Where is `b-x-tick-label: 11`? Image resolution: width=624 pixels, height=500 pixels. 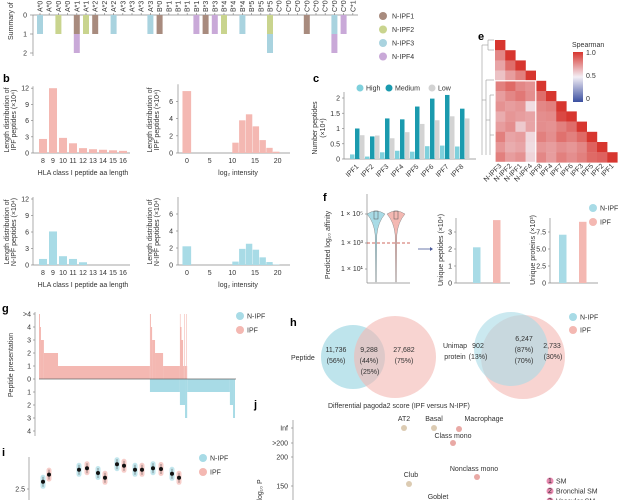
b-x-tick-label: 11 is located at coordinates (72, 161).